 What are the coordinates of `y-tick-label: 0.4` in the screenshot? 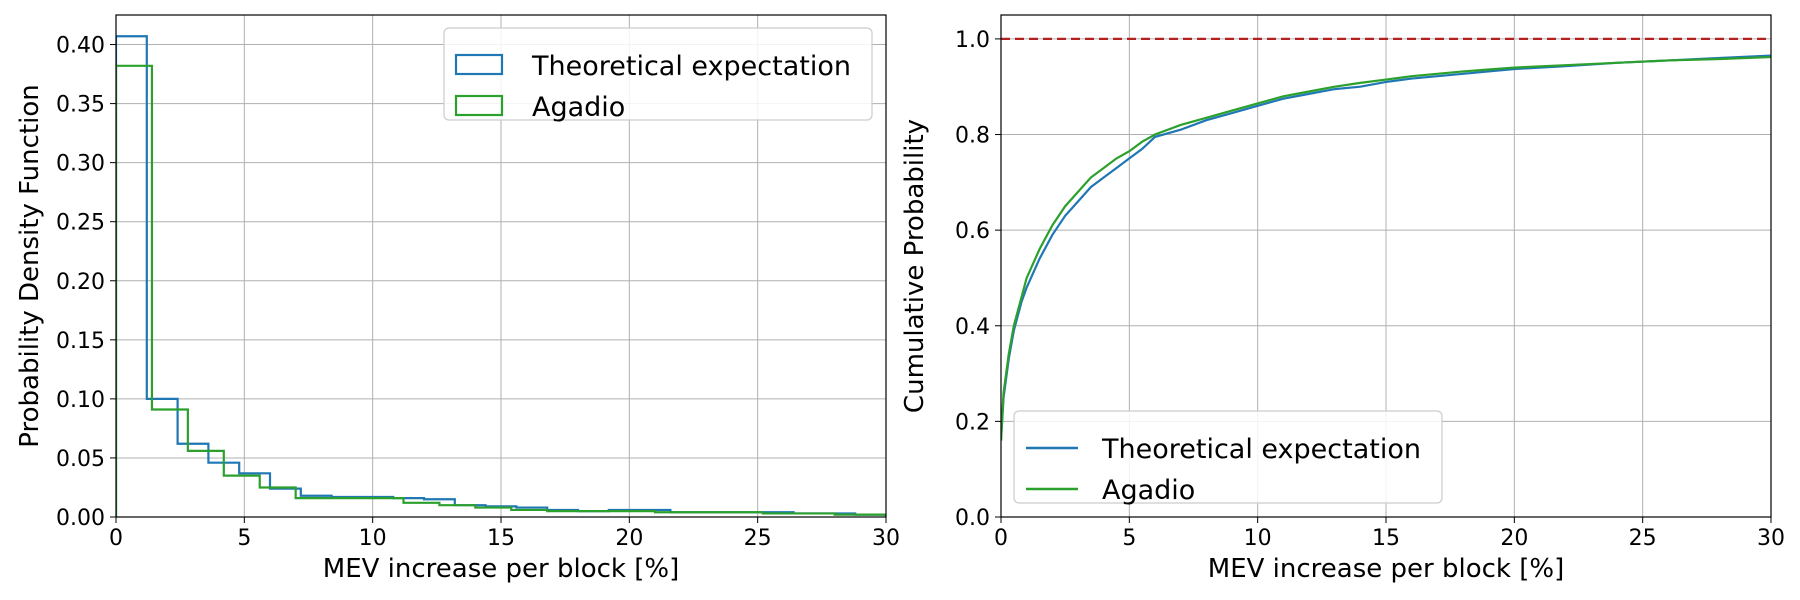 It's located at (972, 327).